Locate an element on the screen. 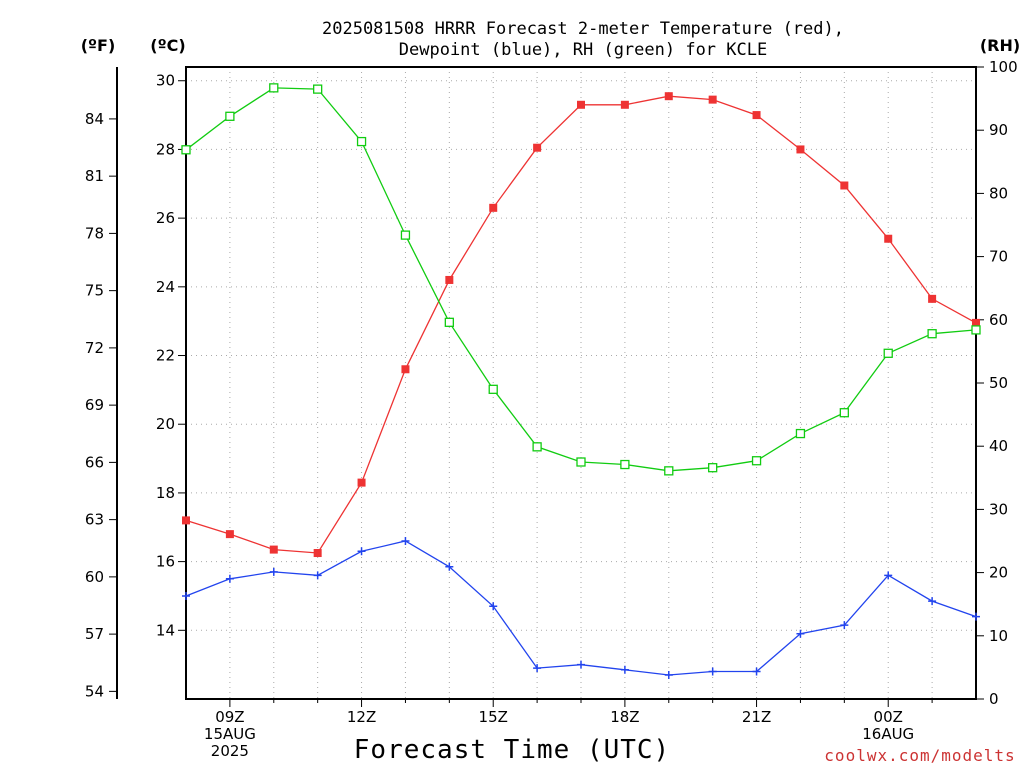 Image resolution: width=1024 pixels, height=768 pixels. fahrenheit-tick-label: 69 is located at coordinates (94, 405).